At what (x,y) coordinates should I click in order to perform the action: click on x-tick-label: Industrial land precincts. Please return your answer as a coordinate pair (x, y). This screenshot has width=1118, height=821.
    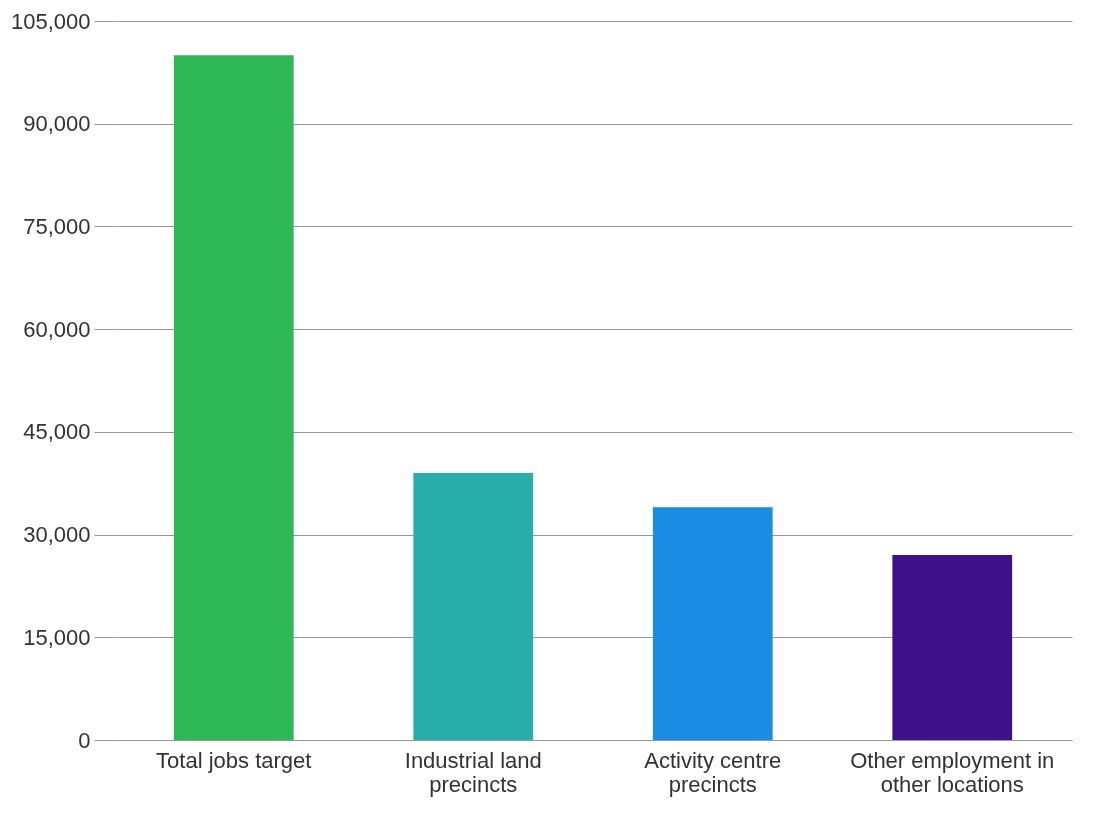
    Looking at the image, I should click on (473, 772).